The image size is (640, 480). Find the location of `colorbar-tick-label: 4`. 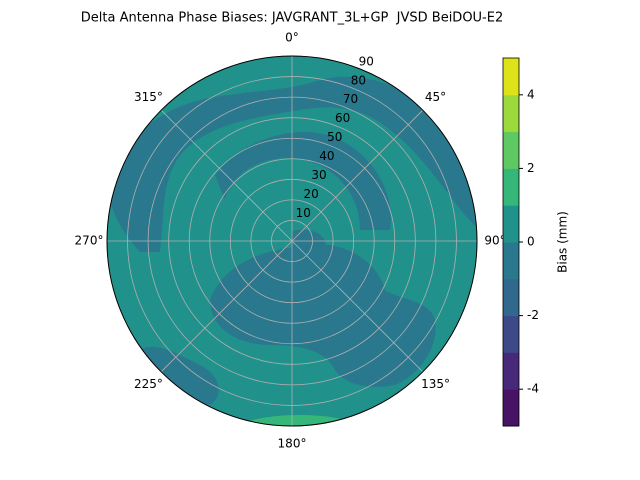

colorbar-tick-label: 4 is located at coordinates (531, 94).